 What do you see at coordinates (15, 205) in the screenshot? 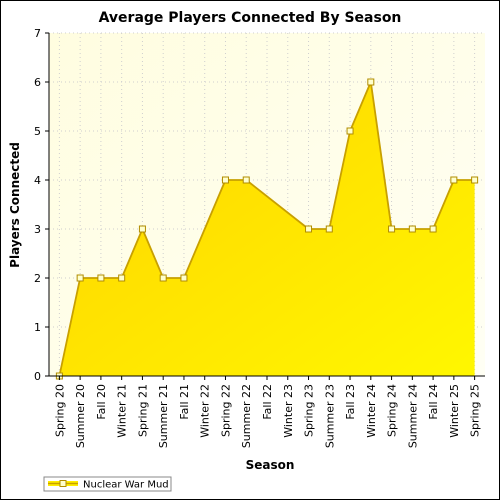
I see `y-axis-title: Players Connected` at bounding box center [15, 205].